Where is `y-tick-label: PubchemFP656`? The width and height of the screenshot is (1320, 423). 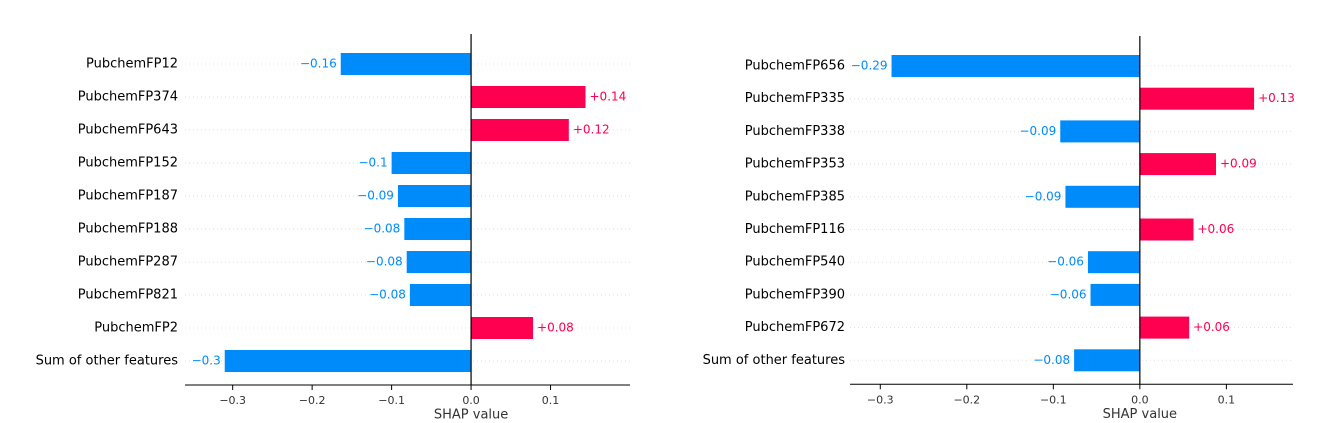 y-tick-label: PubchemFP656 is located at coordinates (795, 66).